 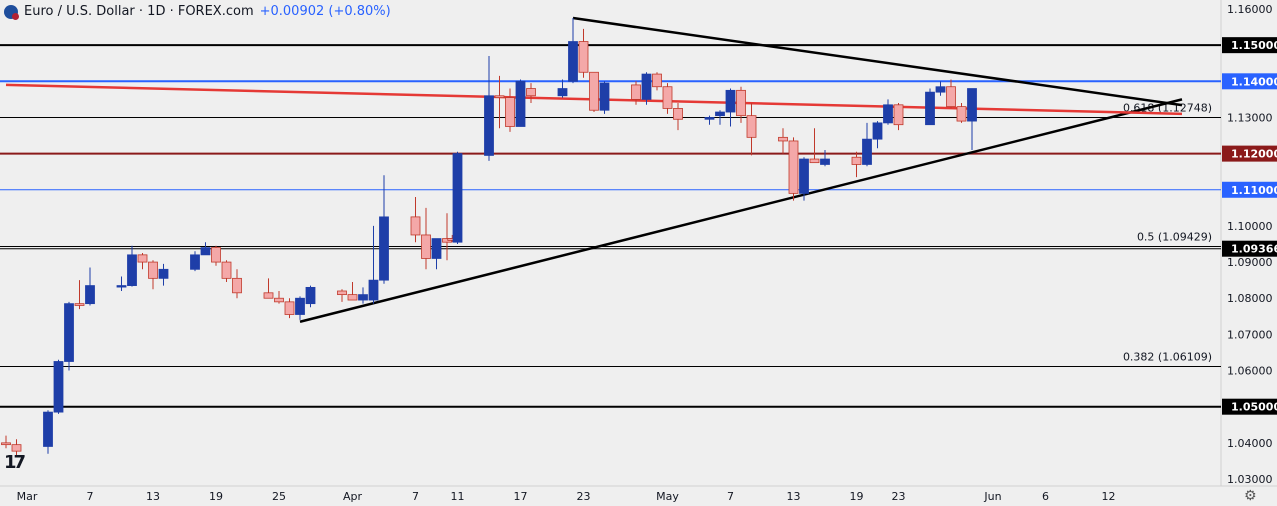 I want to click on tradingview-logo-icon: 17, so click(x=15, y=462).